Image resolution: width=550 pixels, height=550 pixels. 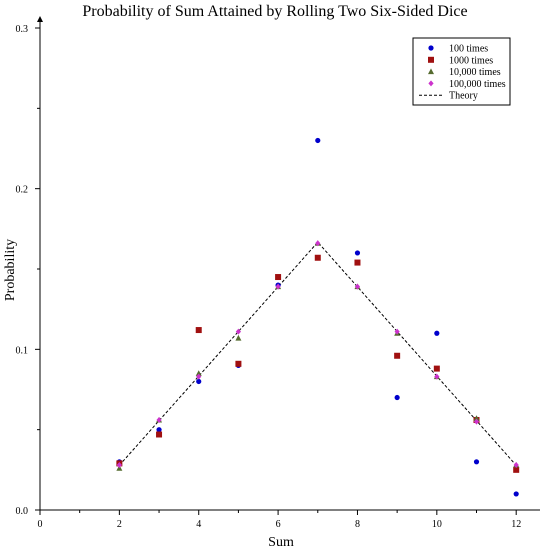 I want to click on x-tick-label: 0, so click(x=40, y=524).